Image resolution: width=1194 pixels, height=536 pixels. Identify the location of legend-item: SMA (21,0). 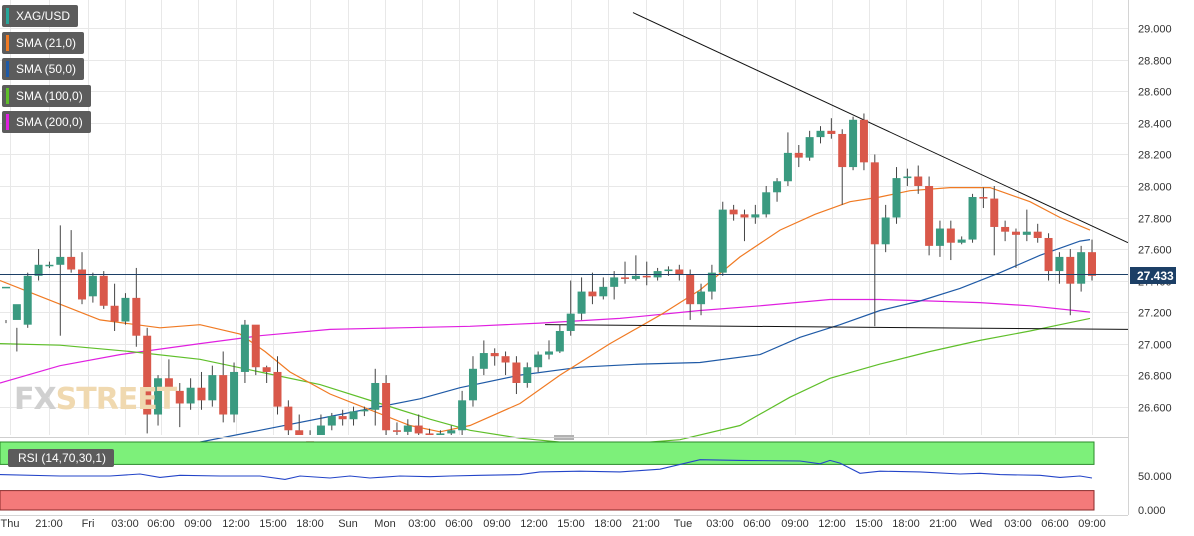
(43, 42).